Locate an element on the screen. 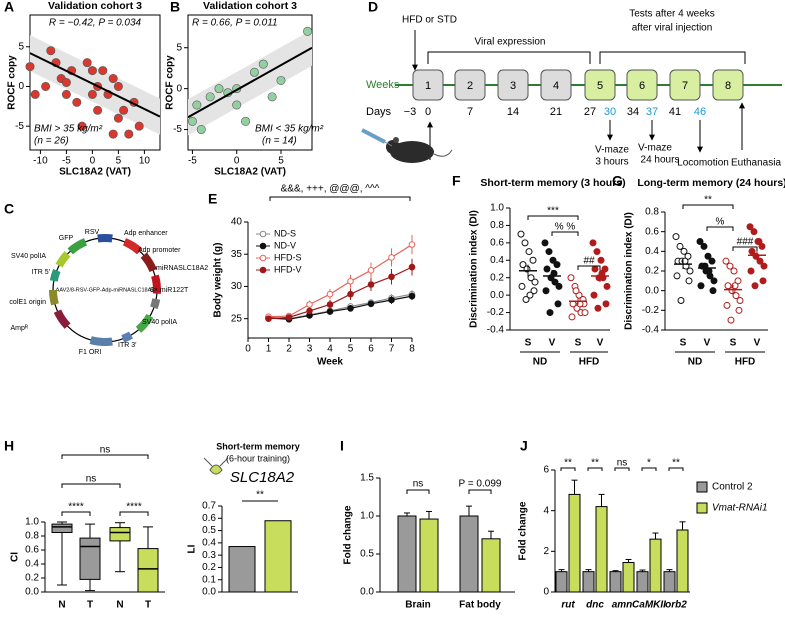 The width and height of the screenshot is (785, 626). y-tick-label: 0.6 is located at coordinates (497, 242).